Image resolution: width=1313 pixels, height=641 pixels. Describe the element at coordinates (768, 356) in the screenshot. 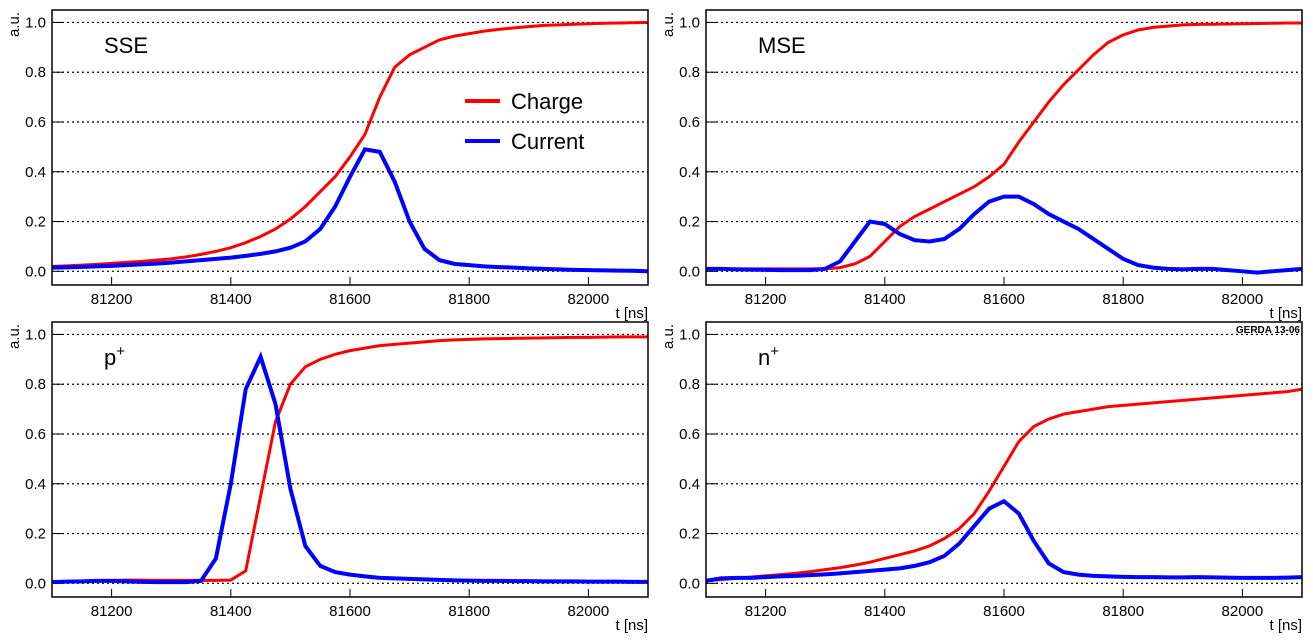

I see `panel-label: n+` at that location.